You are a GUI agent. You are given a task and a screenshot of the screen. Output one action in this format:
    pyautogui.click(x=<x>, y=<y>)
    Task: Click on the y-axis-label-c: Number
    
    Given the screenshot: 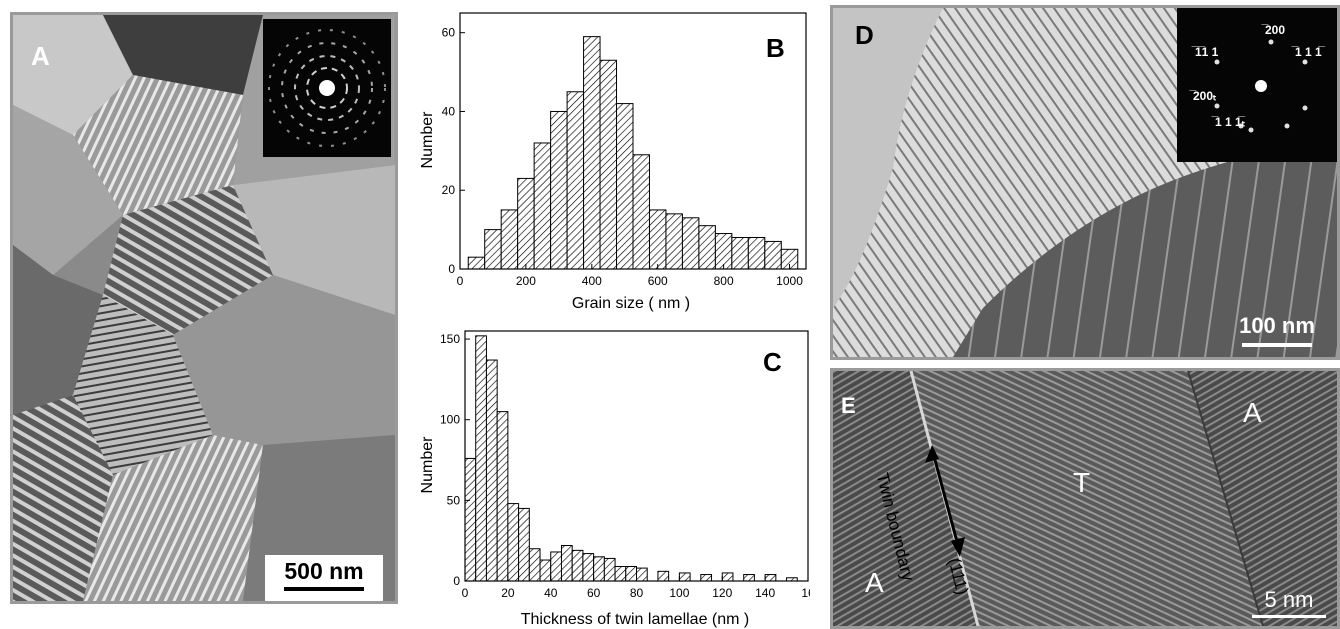 What is the action you would take?
    pyautogui.click(x=427, y=465)
    